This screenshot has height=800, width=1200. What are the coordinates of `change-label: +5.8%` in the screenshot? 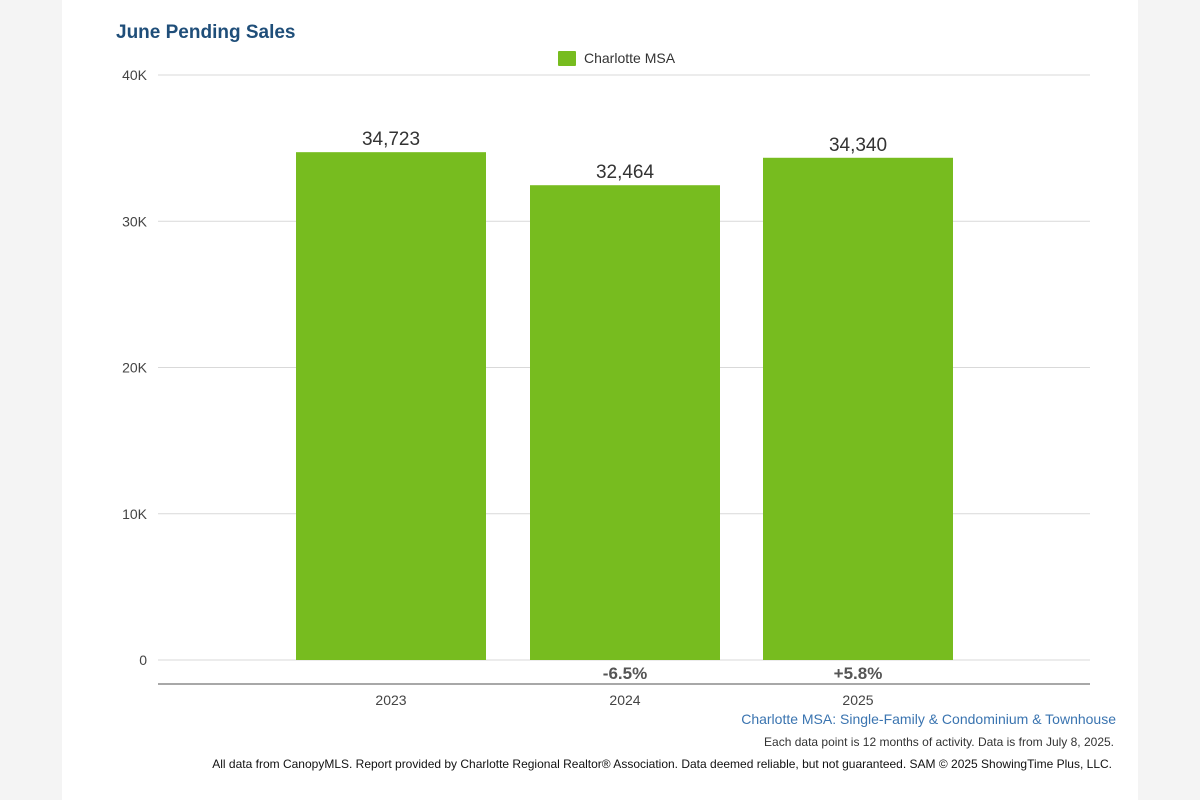 It's located at (858, 673).